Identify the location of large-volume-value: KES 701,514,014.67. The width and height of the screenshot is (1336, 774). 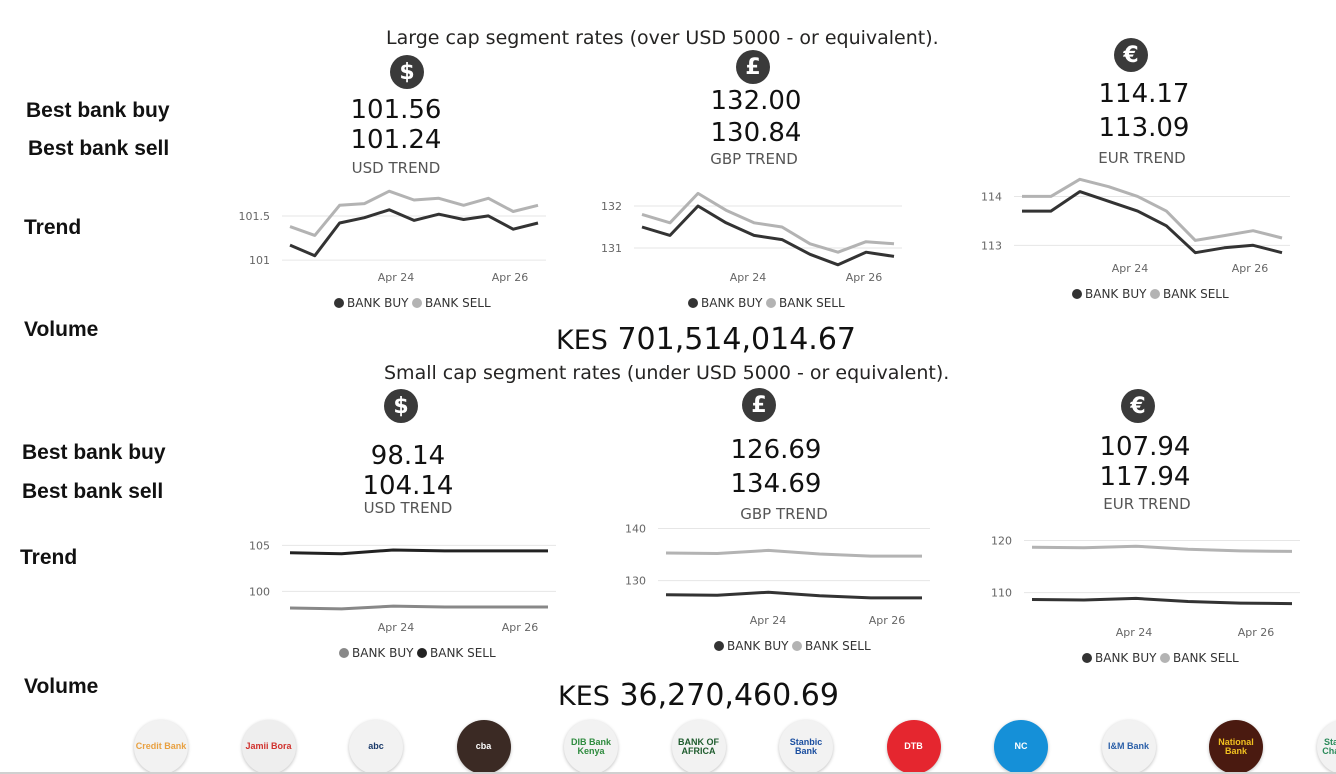
(706, 339).